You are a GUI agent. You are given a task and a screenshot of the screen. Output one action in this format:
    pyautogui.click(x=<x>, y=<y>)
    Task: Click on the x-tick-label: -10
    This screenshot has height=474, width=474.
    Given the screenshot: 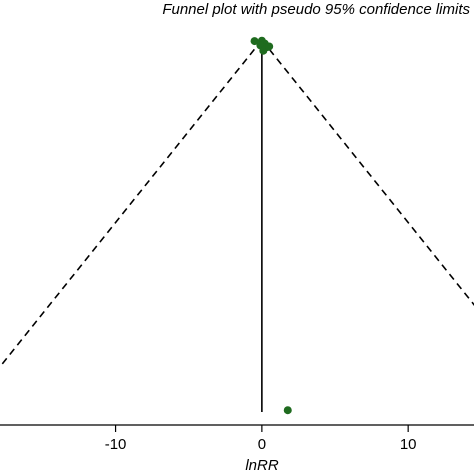 What is the action you would take?
    pyautogui.click(x=116, y=444)
    